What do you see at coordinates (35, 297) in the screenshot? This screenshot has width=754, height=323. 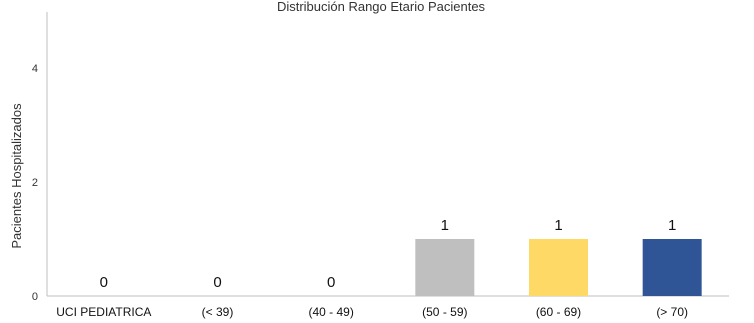 I see `y-tick-label: 0` at bounding box center [35, 297].